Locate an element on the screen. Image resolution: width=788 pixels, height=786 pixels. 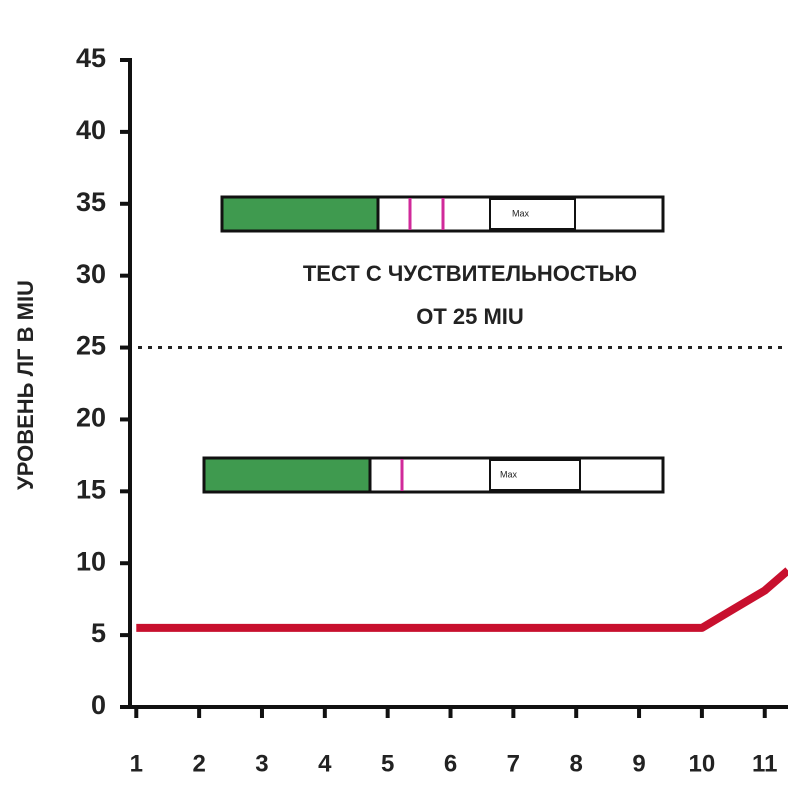
x-tick-label: 11 is located at coordinates (764, 763).